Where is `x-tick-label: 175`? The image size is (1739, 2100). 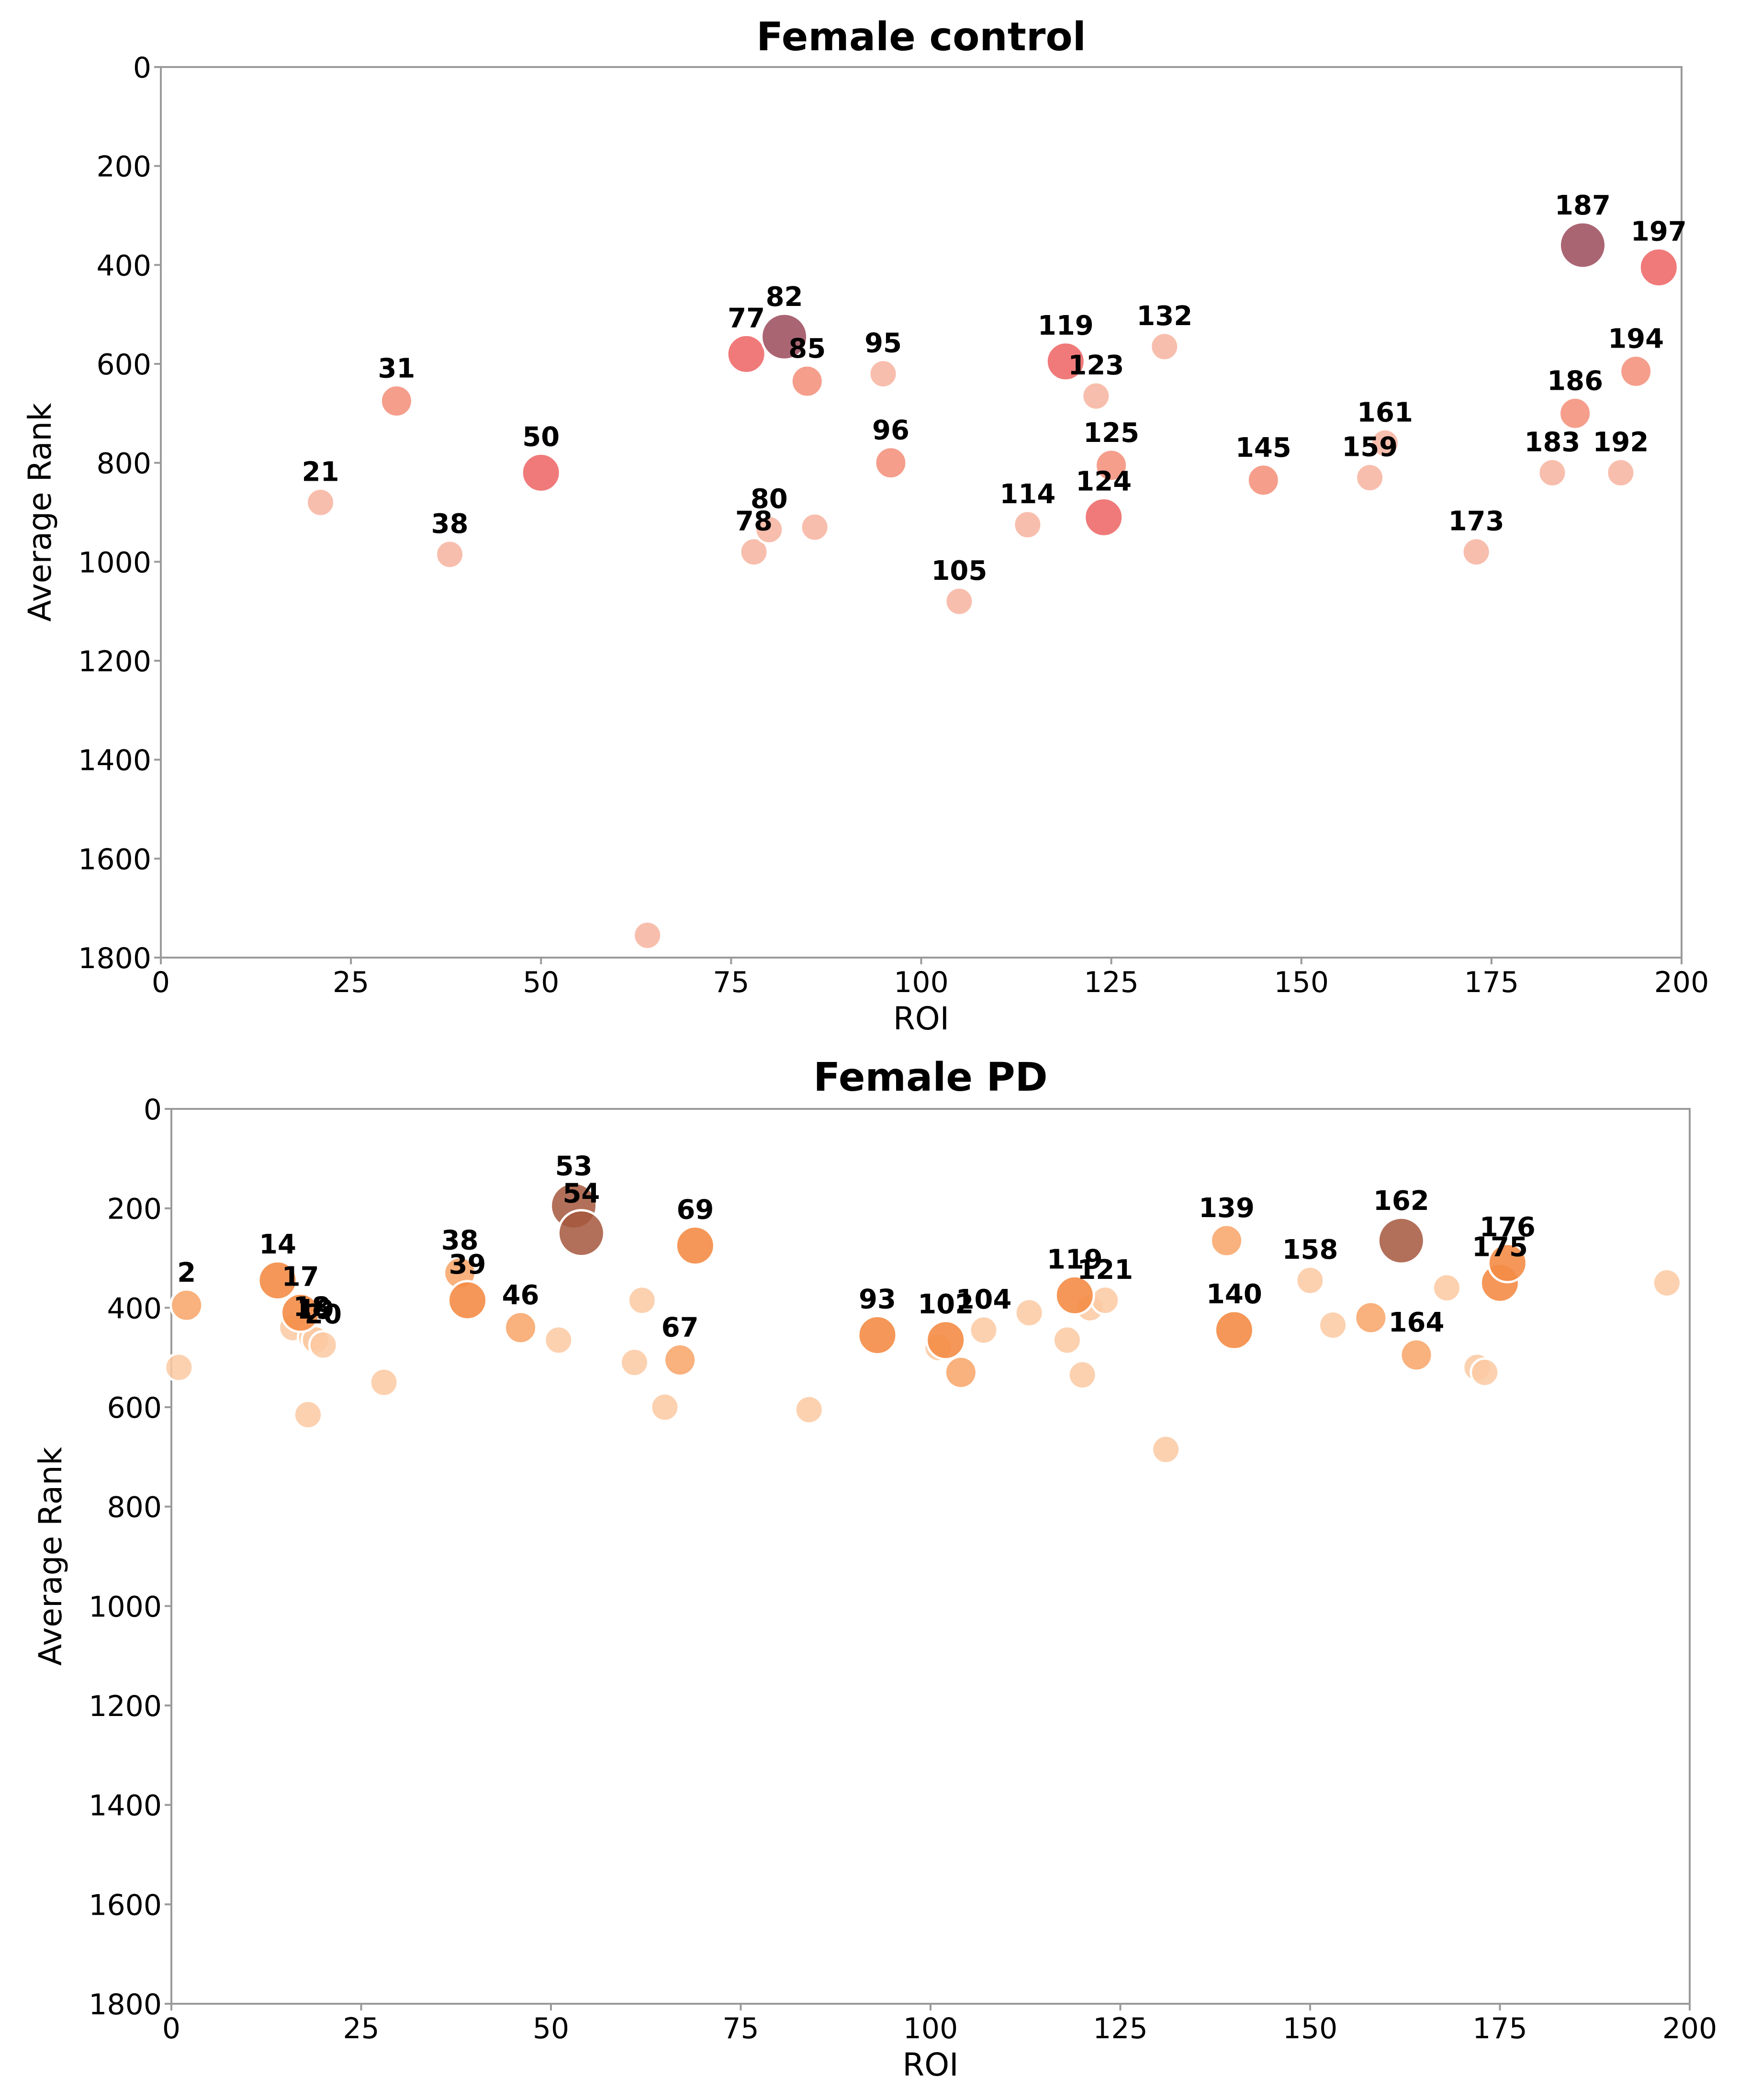
x-tick-label: 175 is located at coordinates (1500, 2028).